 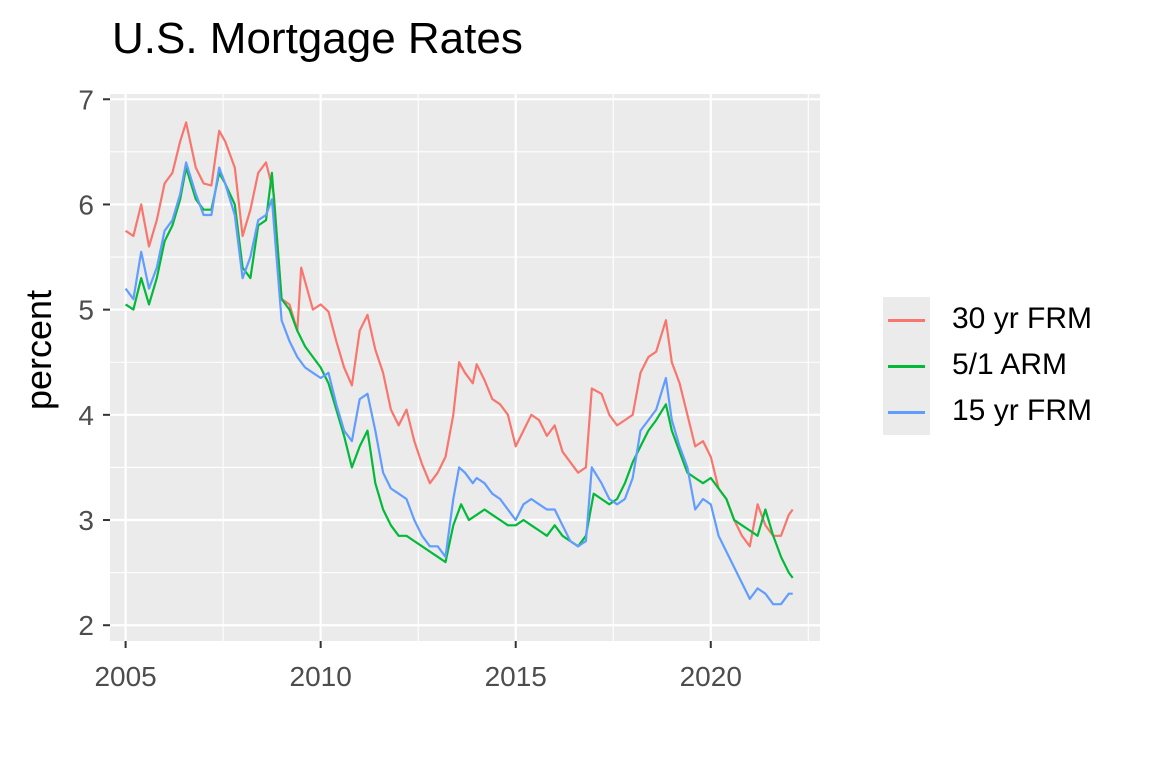 What do you see at coordinates (86, 415) in the screenshot?
I see `y-tick-label: 4` at bounding box center [86, 415].